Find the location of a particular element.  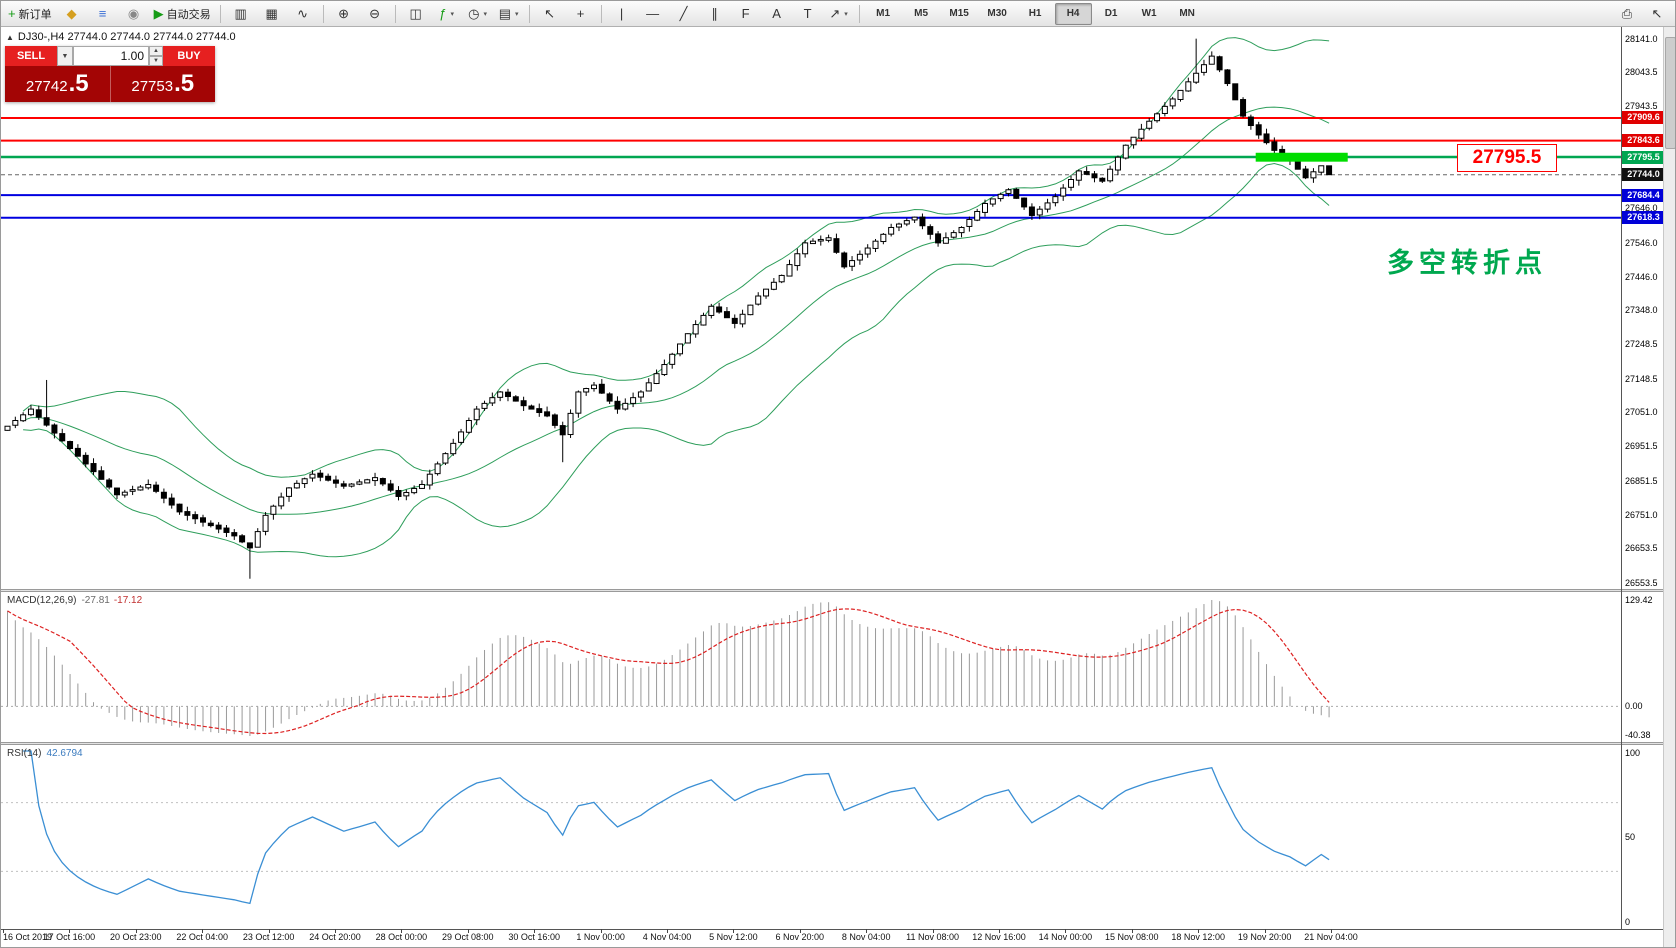

time-axis-label: 17 Oct 16:00 is located at coordinates (69, 937).